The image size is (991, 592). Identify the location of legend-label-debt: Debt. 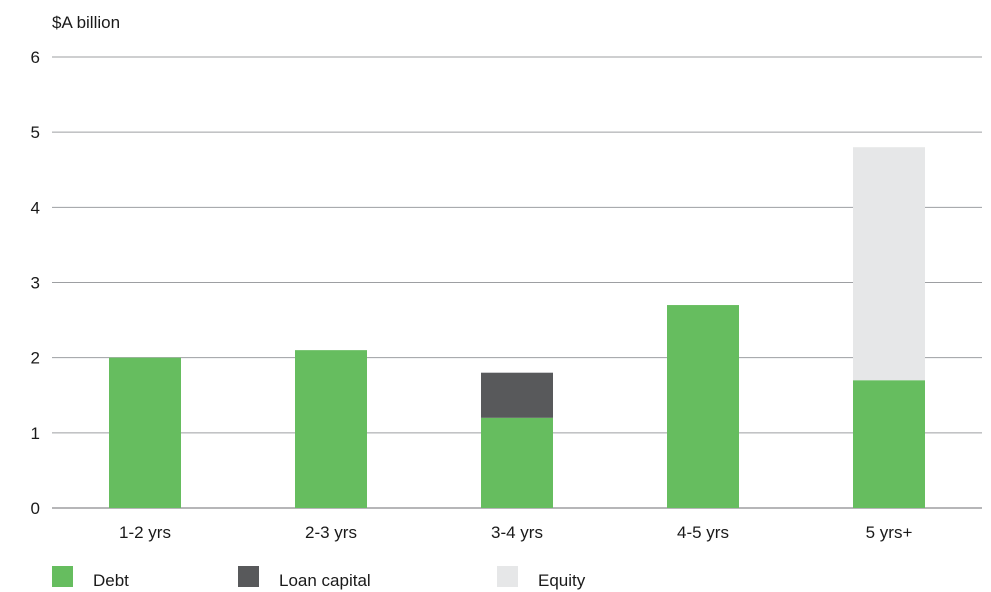
(111, 580).